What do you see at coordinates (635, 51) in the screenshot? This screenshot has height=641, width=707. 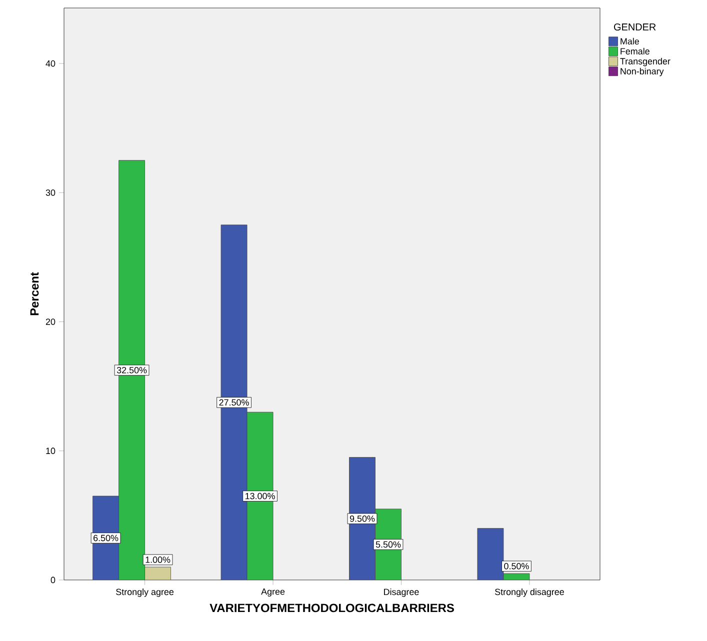 I see `legend-label: Female` at bounding box center [635, 51].